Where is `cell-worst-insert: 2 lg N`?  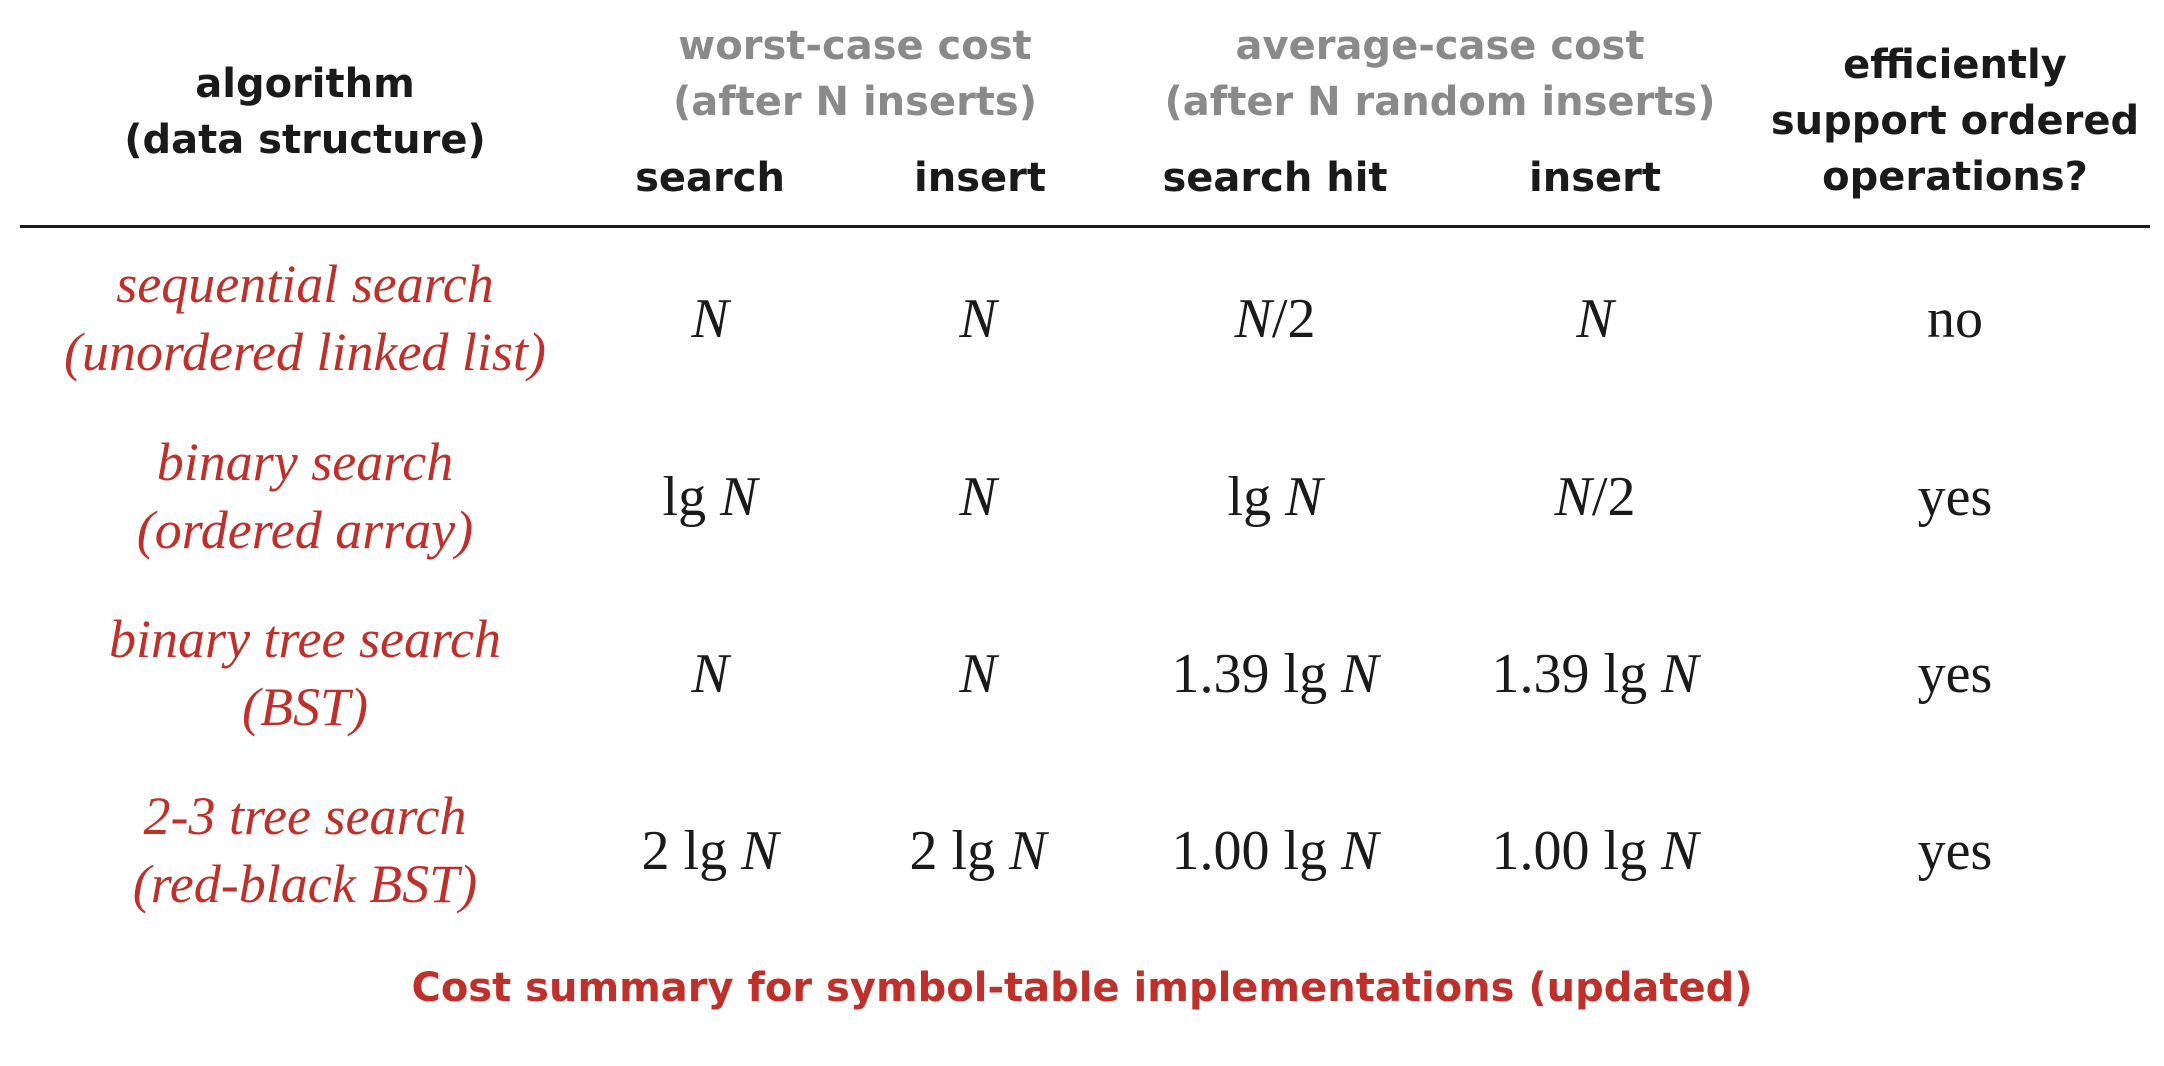 cell-worst-insert: 2 lg N is located at coordinates (978, 851).